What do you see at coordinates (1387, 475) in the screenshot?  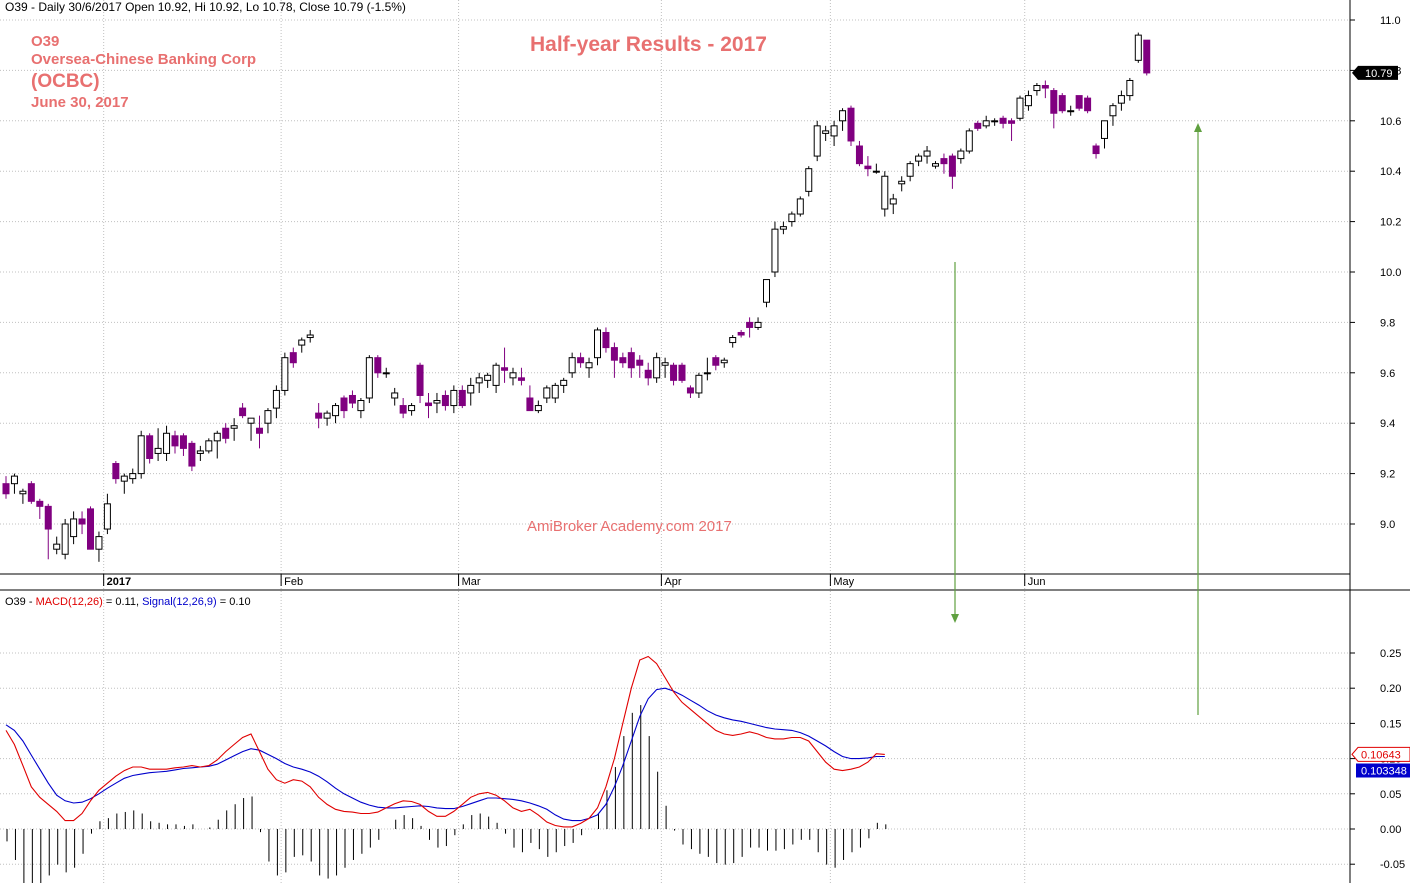 I see `price-tick-label: 9.2` at bounding box center [1387, 475].